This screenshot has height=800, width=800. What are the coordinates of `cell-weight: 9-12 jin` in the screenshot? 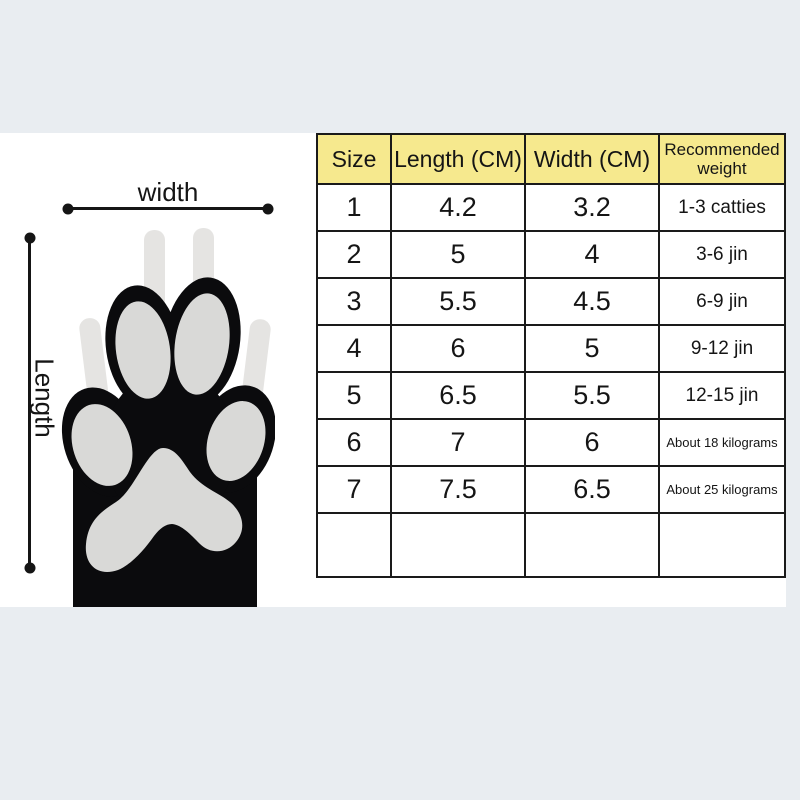 It's located at (722, 348).